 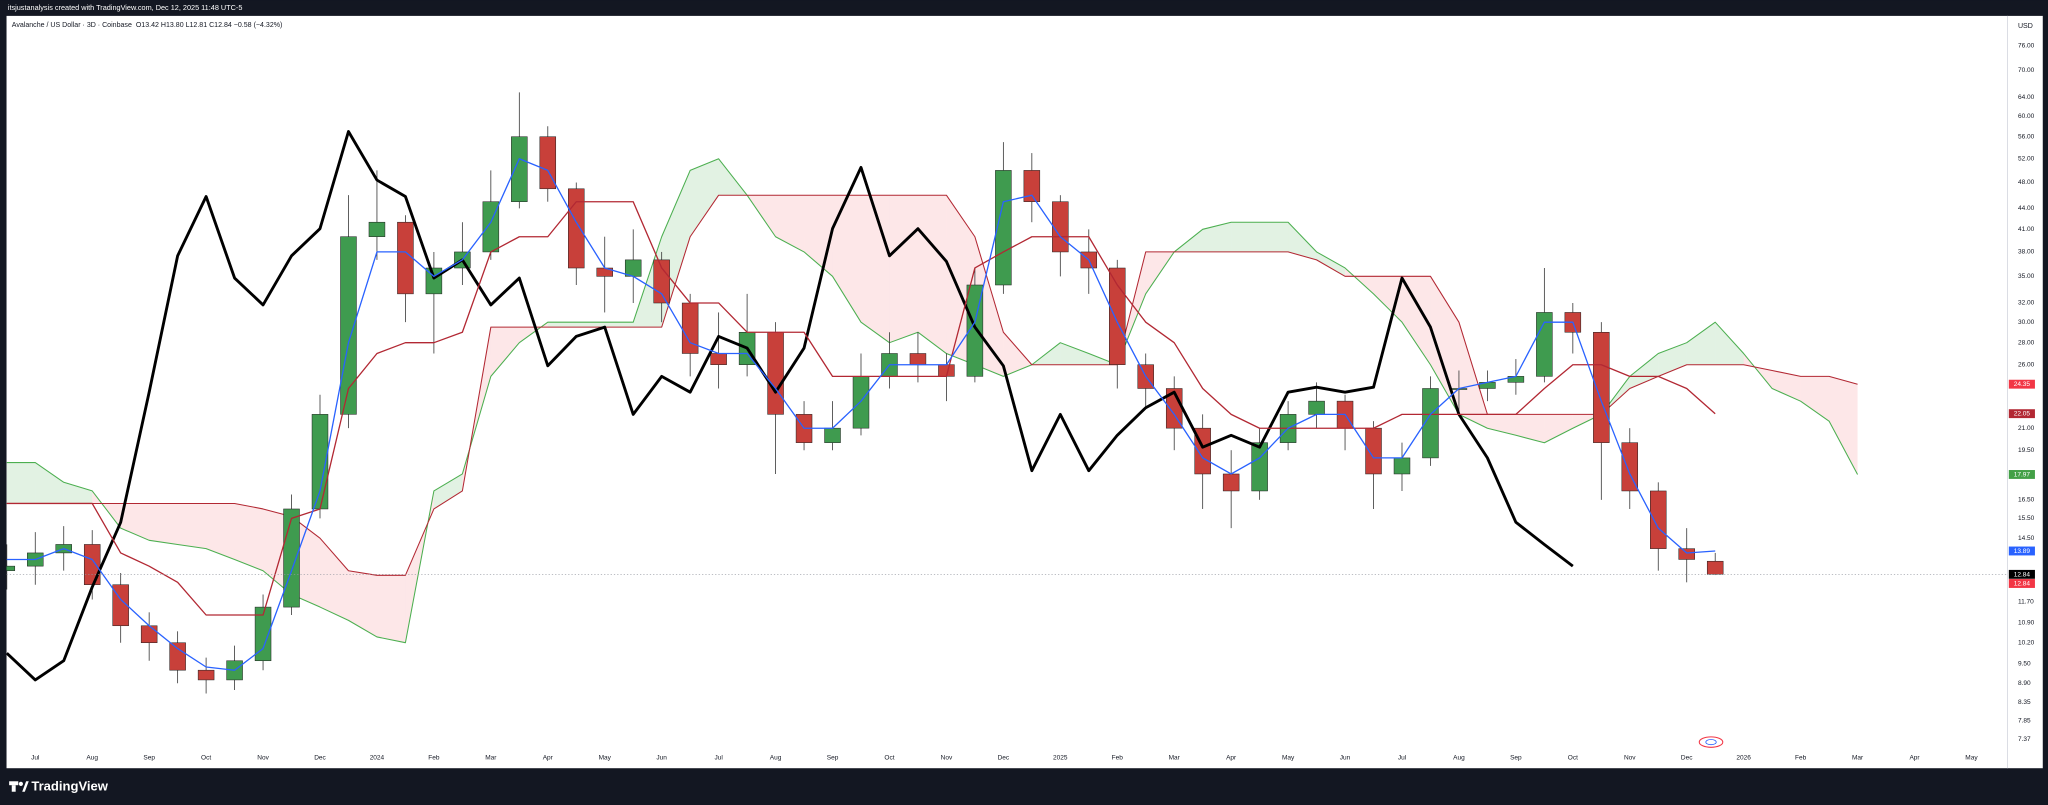 What do you see at coordinates (2026, 602) in the screenshot?
I see `y-tick-label: 11.70` at bounding box center [2026, 602].